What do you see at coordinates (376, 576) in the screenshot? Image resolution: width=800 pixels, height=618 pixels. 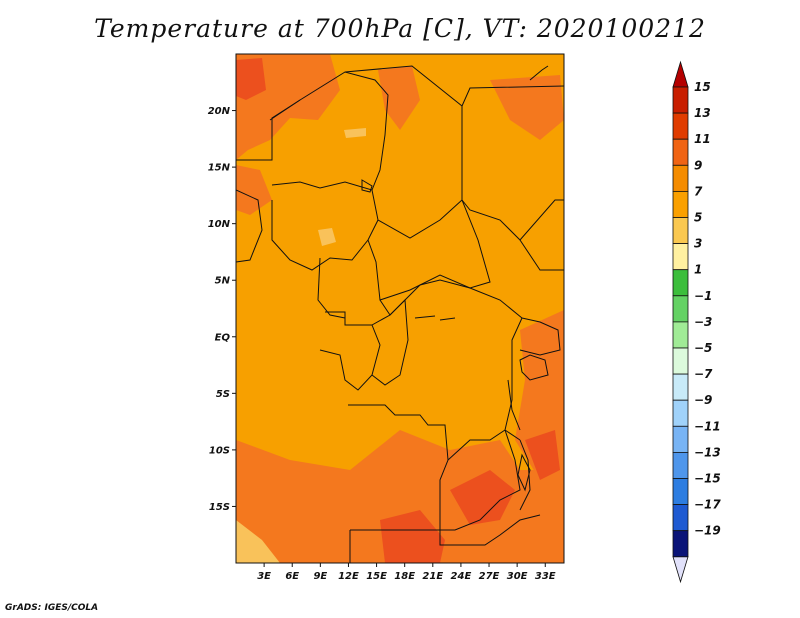 I see `lon-tick-label: 15E` at bounding box center [376, 576].